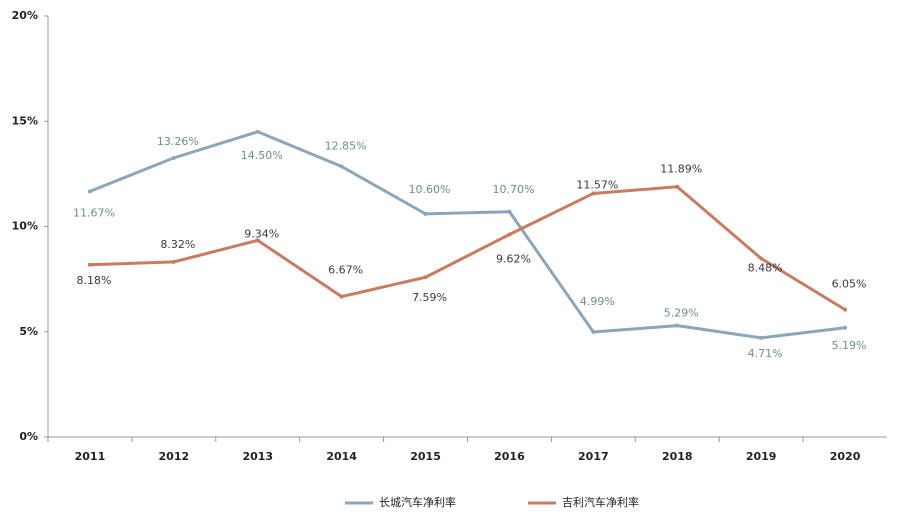  Describe the element at coordinates (417, 502) in the screenshot. I see `legend-label: 长城汽车净利率` at that location.